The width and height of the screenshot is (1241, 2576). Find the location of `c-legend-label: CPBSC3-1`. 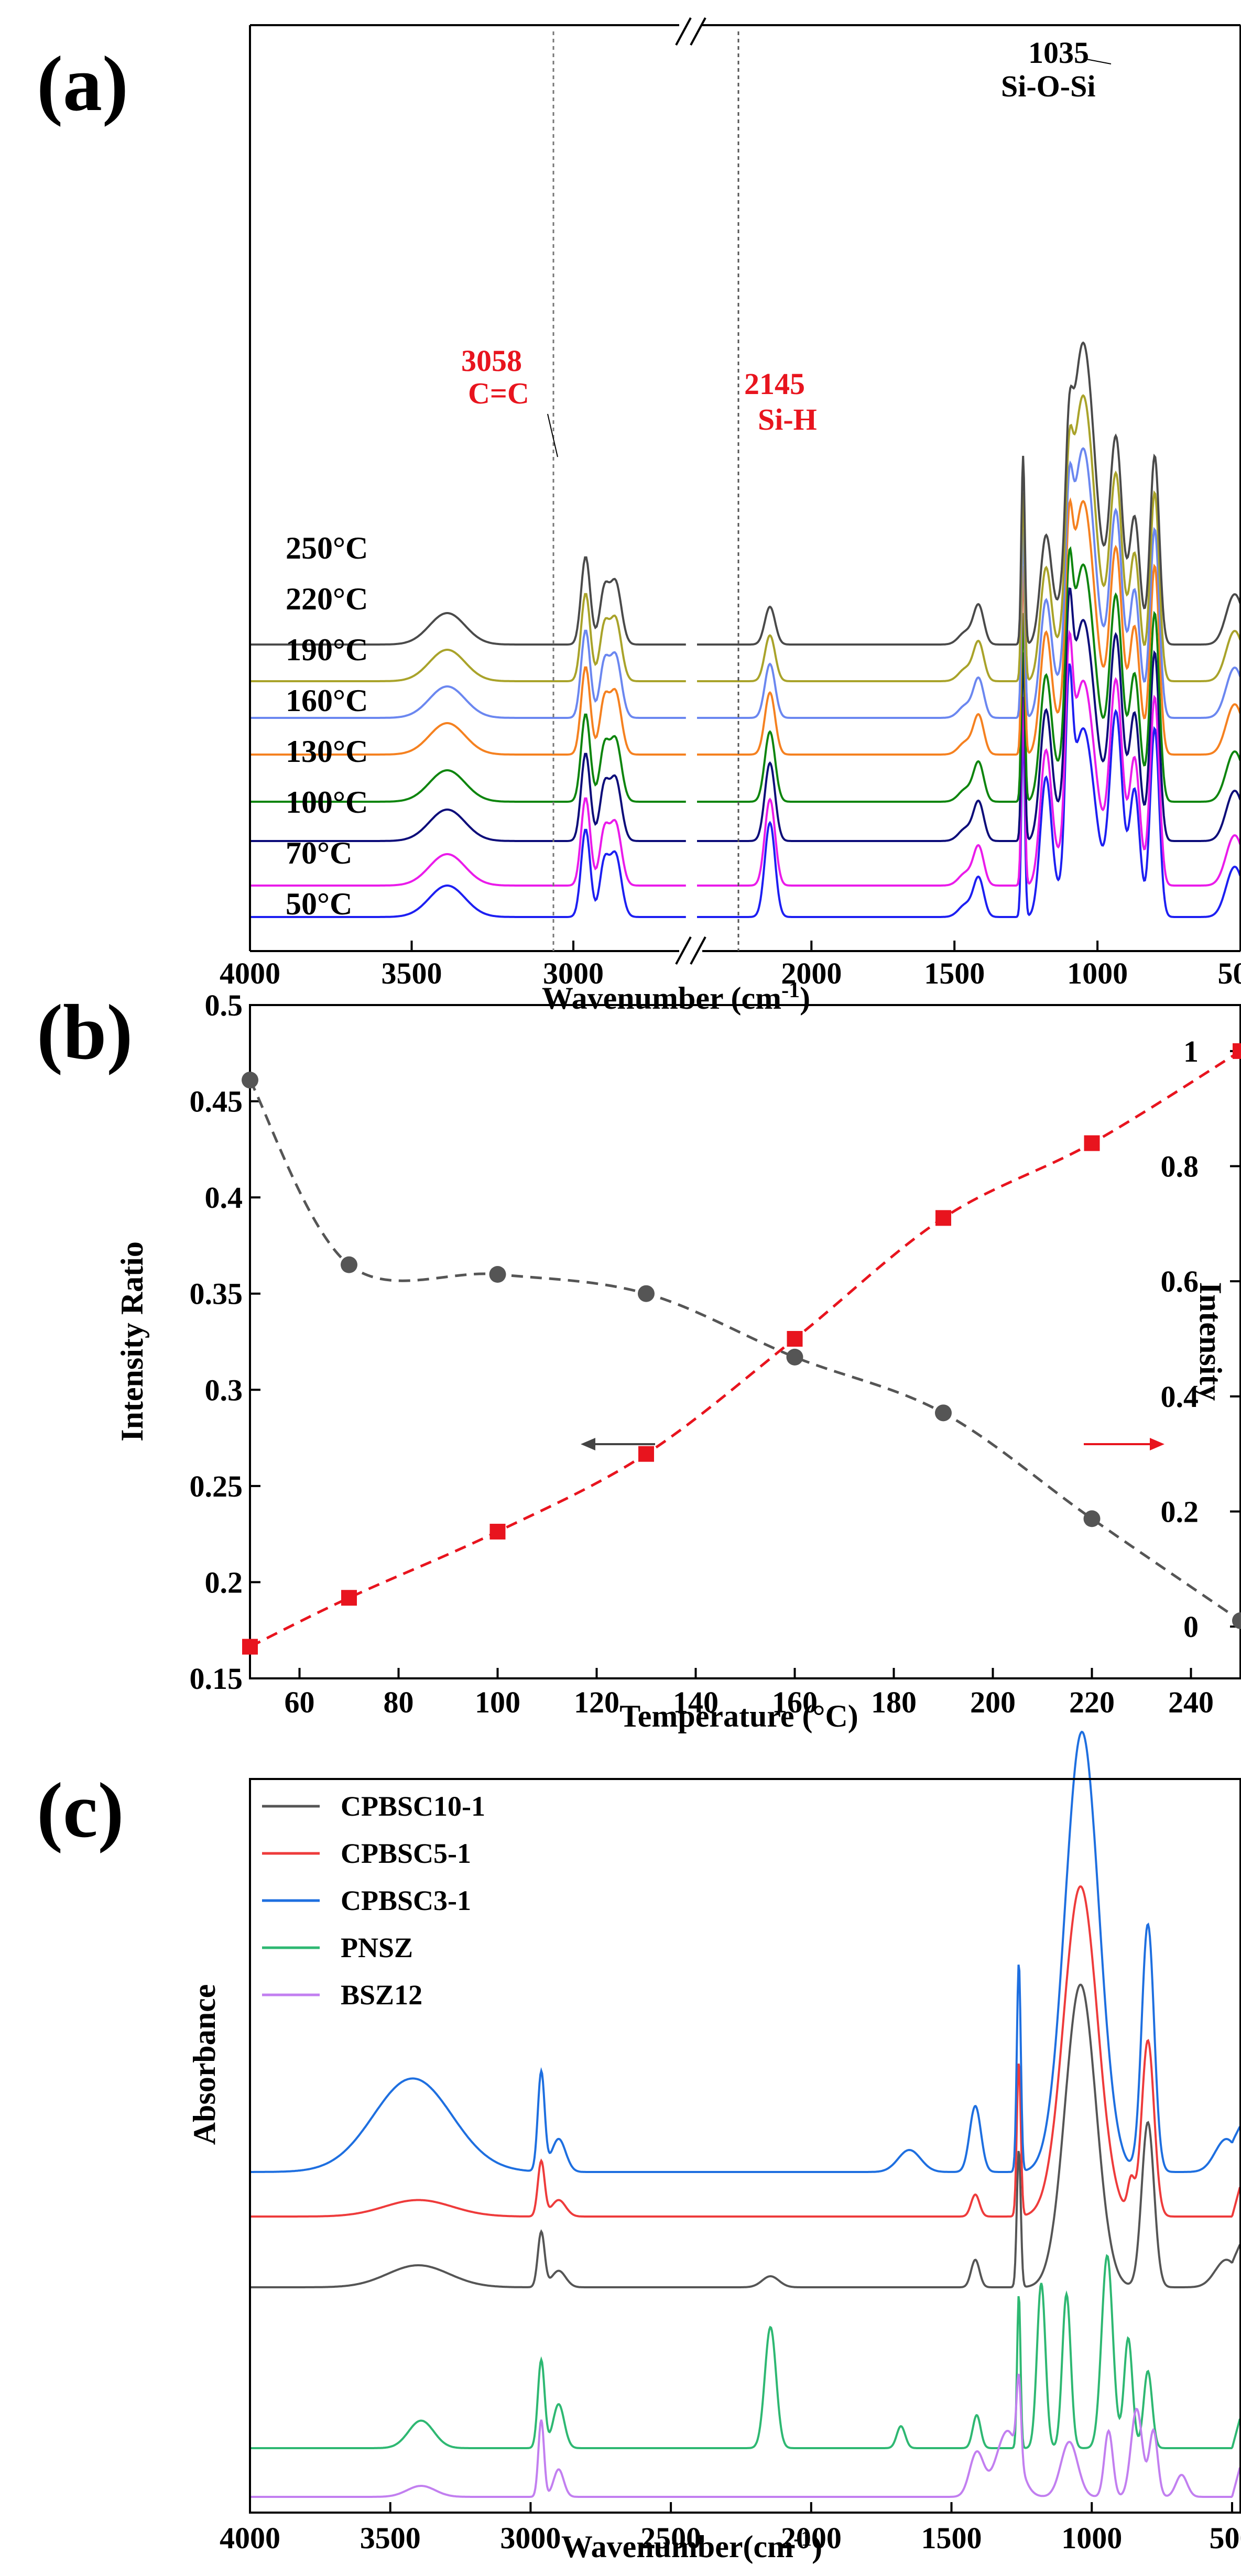

c-legend-label: CPBSC3-1 is located at coordinates (406, 1900).